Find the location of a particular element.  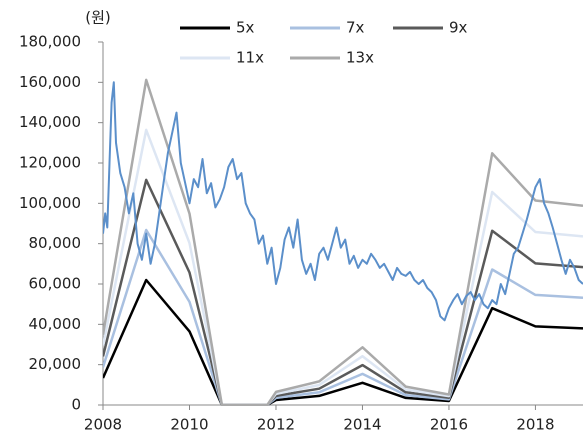

y-tick-label: 160,000 is located at coordinates (50, 82).